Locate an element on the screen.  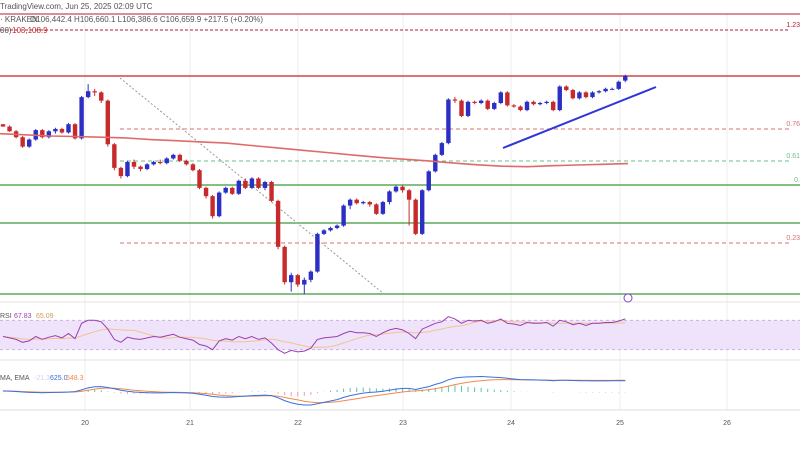
rsi-ma-value: 65.09 is located at coordinates (45, 316).